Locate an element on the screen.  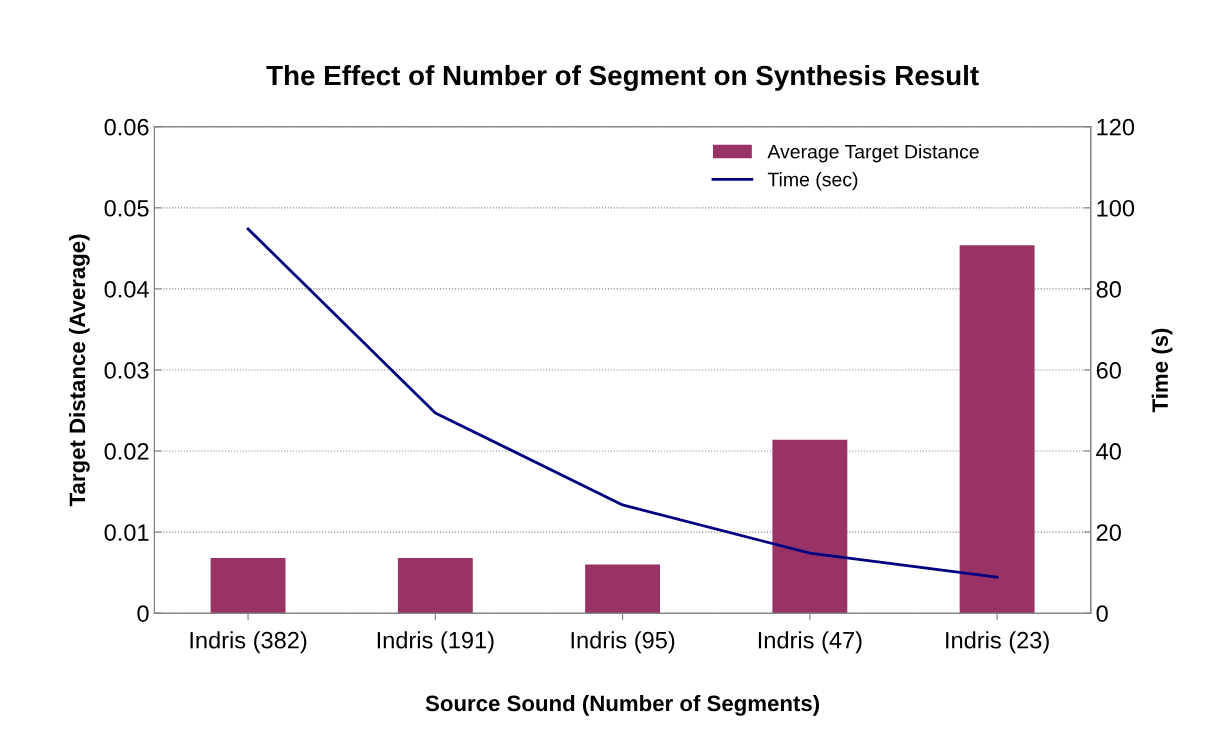
legend-label: Average Target Distance is located at coordinates (873, 153).